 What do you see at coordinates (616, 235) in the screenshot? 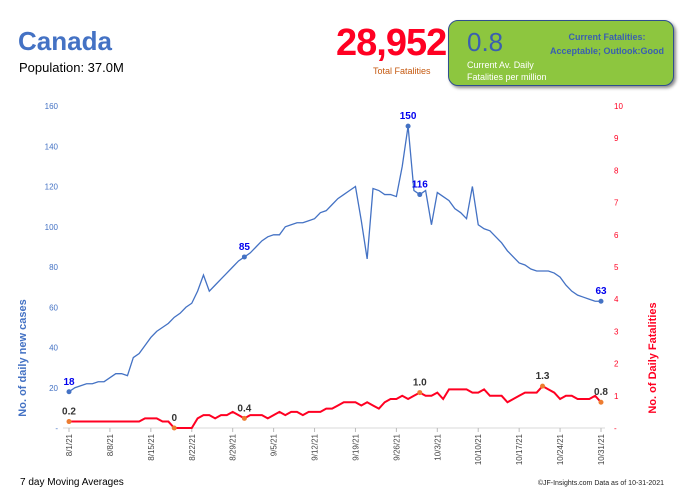
I see `y2-tick-label: 6` at bounding box center [616, 235].